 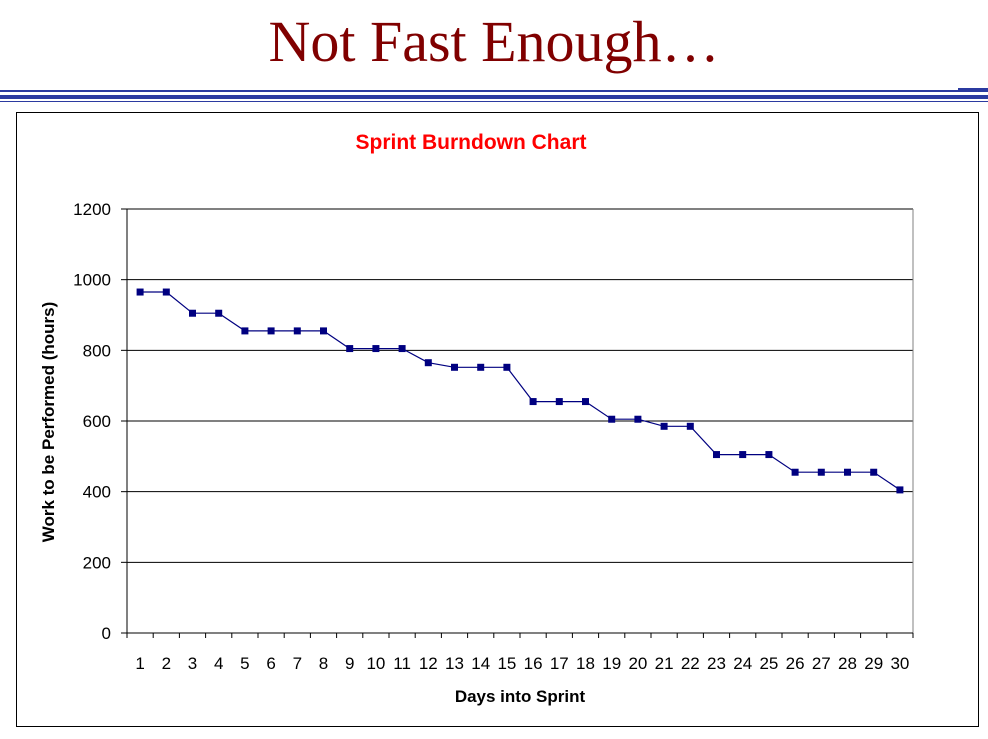 I want to click on title-divider-cap, so click(x=973, y=89).